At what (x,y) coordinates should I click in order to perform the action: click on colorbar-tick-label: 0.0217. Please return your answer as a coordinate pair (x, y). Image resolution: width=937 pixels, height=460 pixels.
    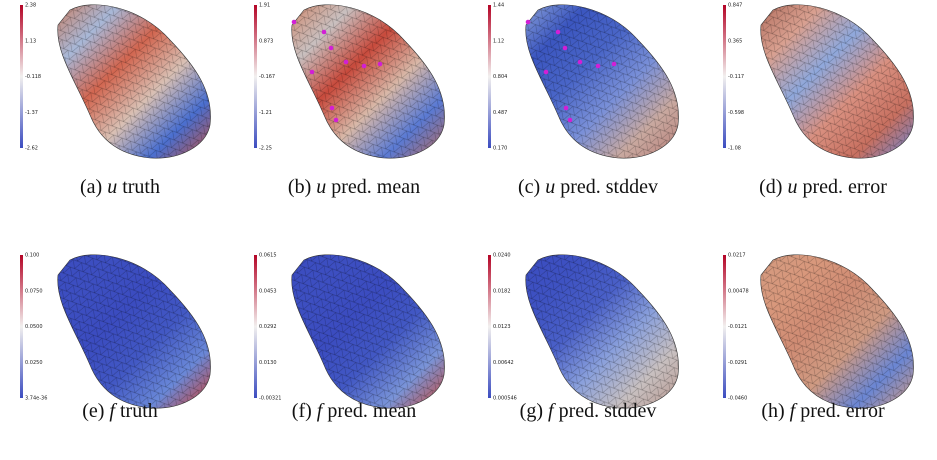
    Looking at the image, I should click on (737, 256).